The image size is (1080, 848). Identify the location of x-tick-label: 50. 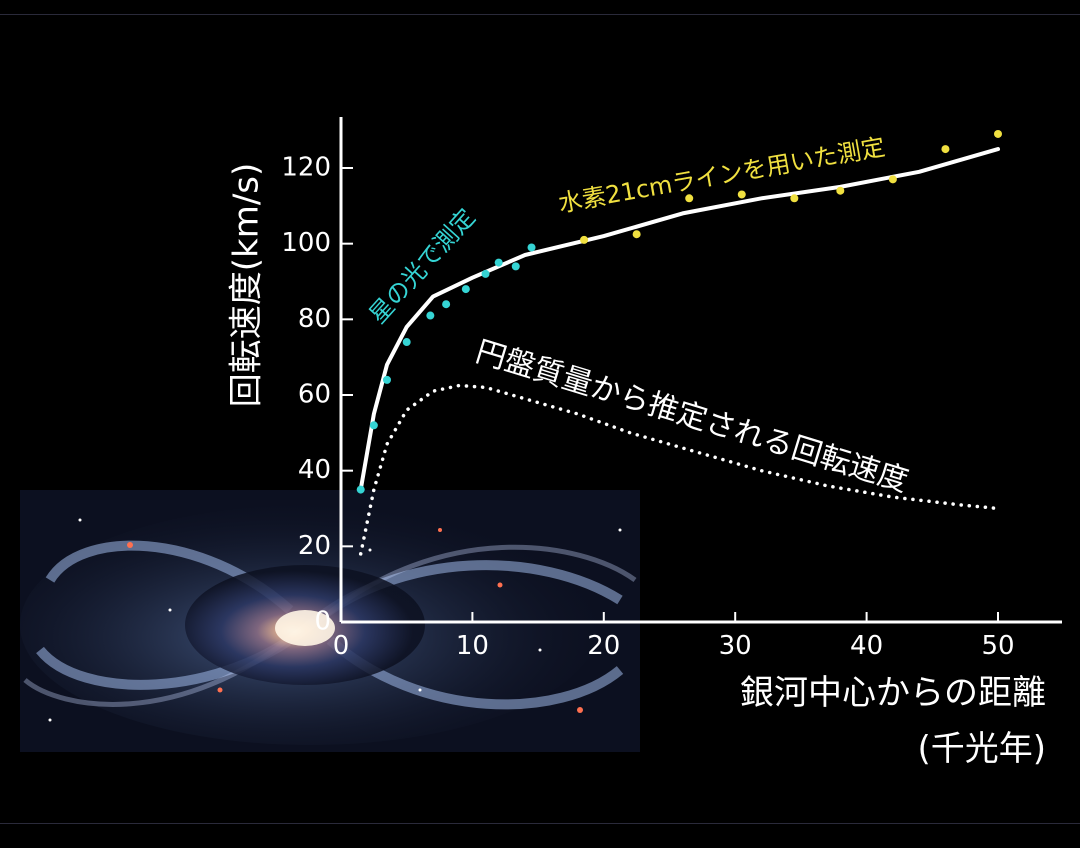
(997, 646).